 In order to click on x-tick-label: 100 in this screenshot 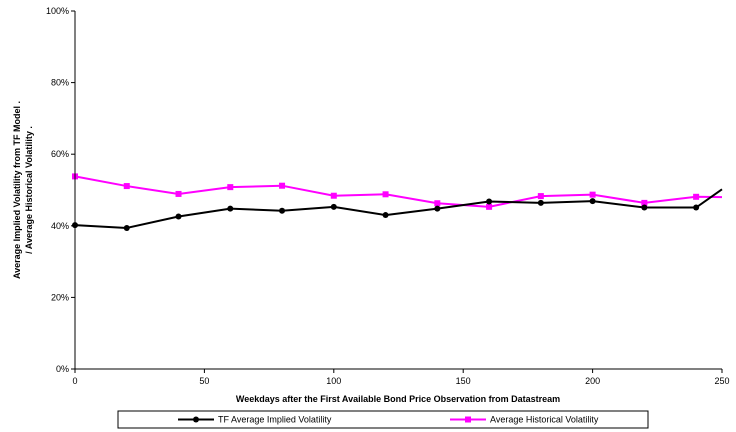, I will do `click(333, 381)`.